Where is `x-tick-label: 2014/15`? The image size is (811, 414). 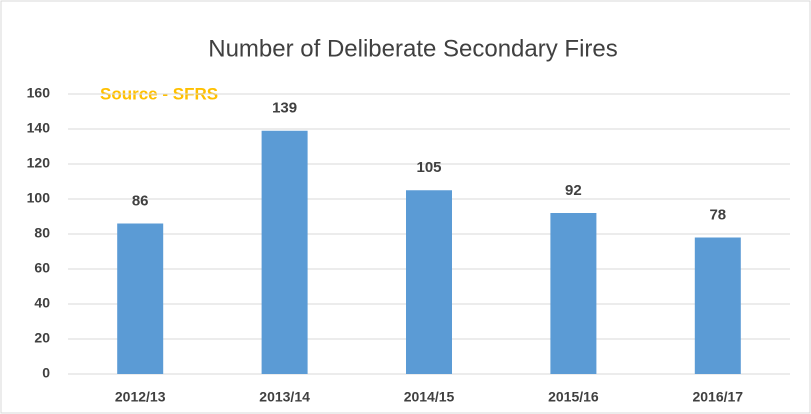
x-tick-label: 2014/15 is located at coordinates (429, 397).